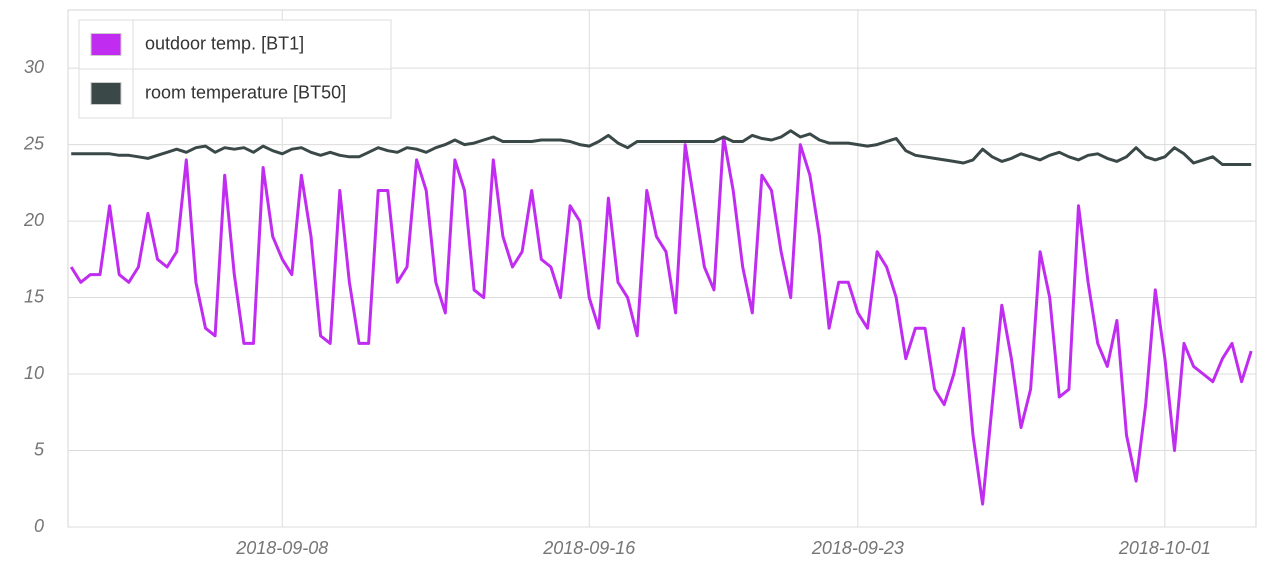  Describe the element at coordinates (661, 147) in the screenshot. I see `series-line` at that location.